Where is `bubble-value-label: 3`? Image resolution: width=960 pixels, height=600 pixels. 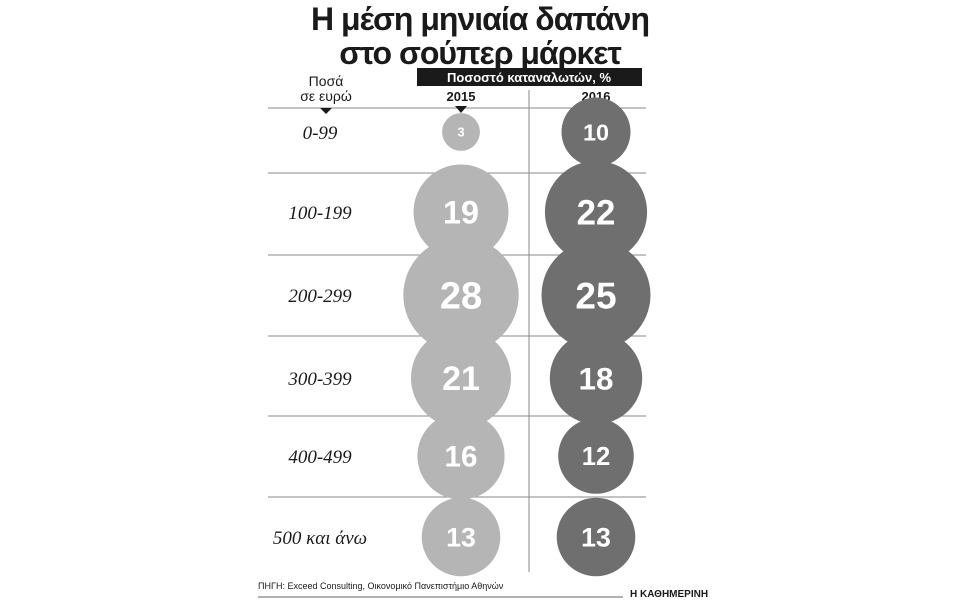 bubble-value-label: 3 is located at coordinates (460, 132).